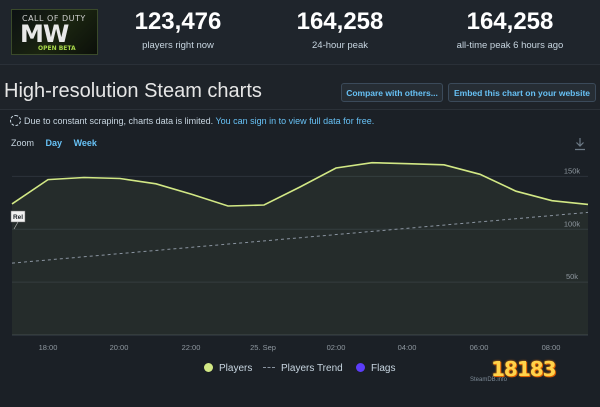 The image size is (600, 407). I want to click on players-line, so click(300, 184).